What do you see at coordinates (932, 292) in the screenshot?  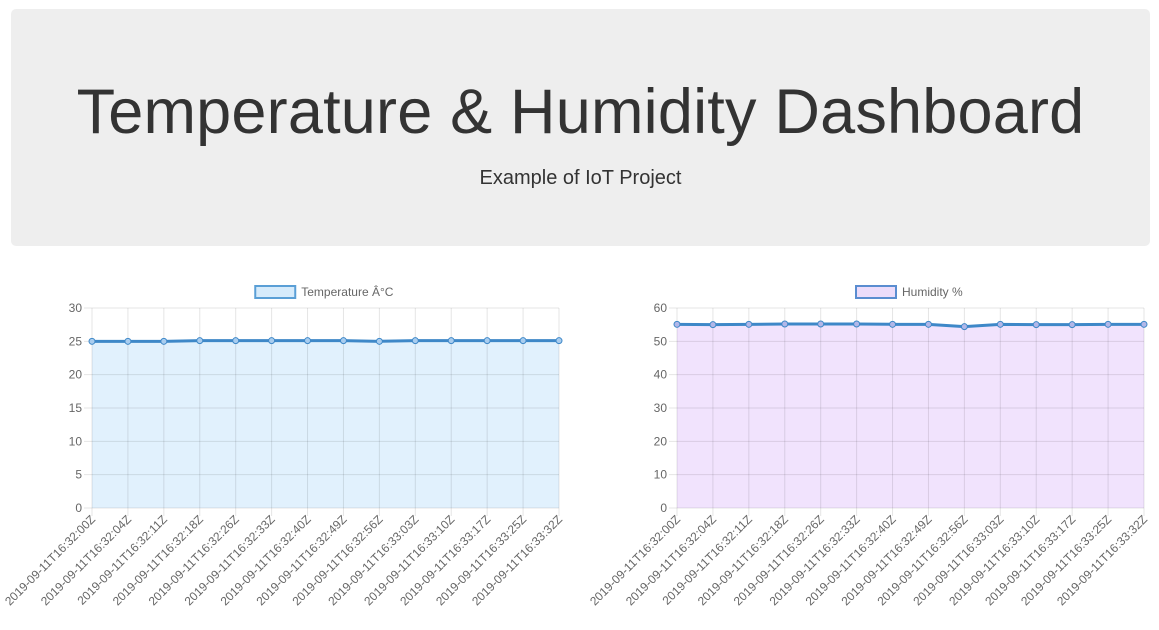 I see `legend-label: Humidity %` at bounding box center [932, 292].